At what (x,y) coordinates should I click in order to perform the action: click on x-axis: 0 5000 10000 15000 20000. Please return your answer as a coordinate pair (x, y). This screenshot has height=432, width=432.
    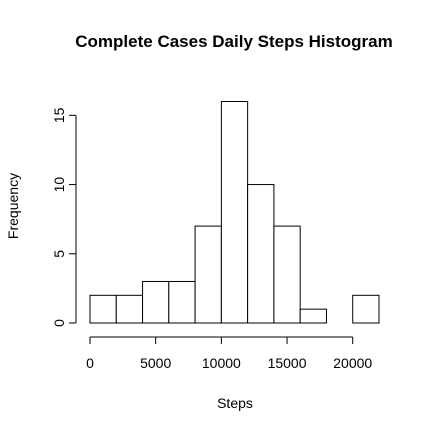
    Looking at the image, I should click on (229, 353).